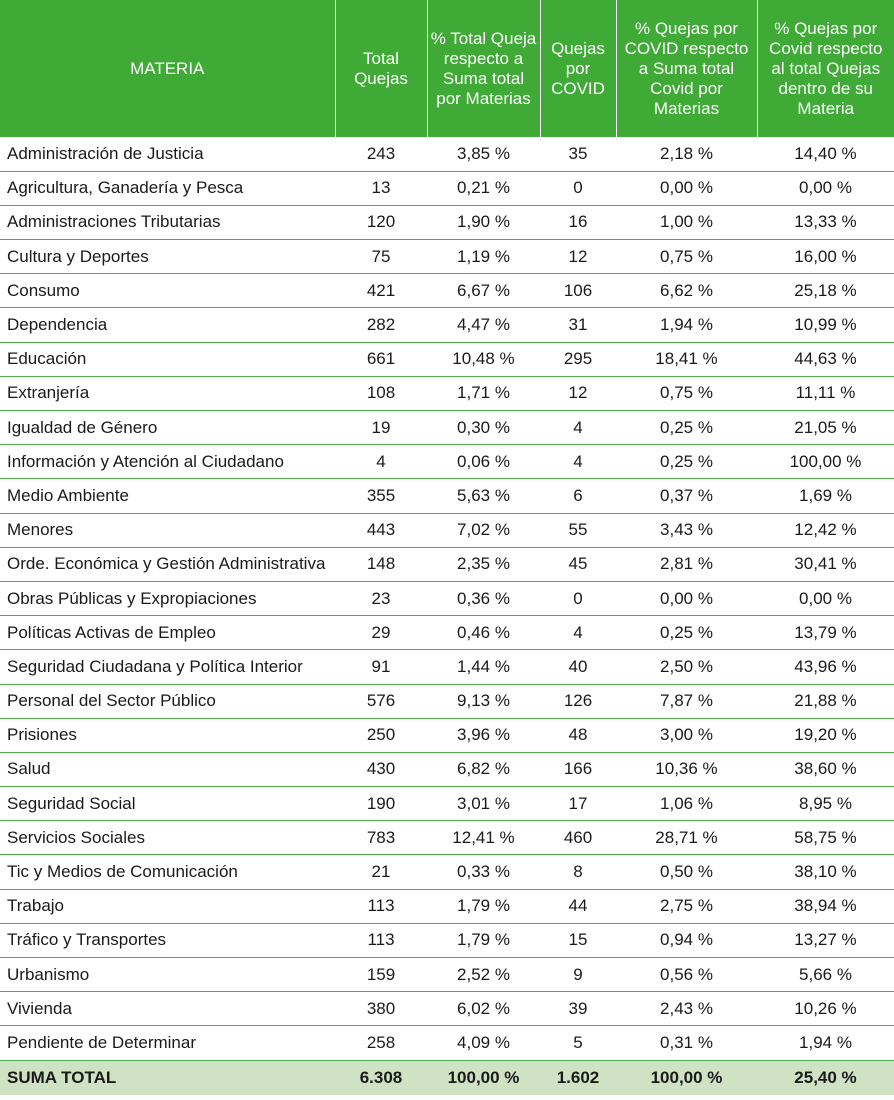 This screenshot has width=894, height=1100. What do you see at coordinates (825, 188) in the screenshot?
I see `cell-pct-materia: 0,00 %` at bounding box center [825, 188].